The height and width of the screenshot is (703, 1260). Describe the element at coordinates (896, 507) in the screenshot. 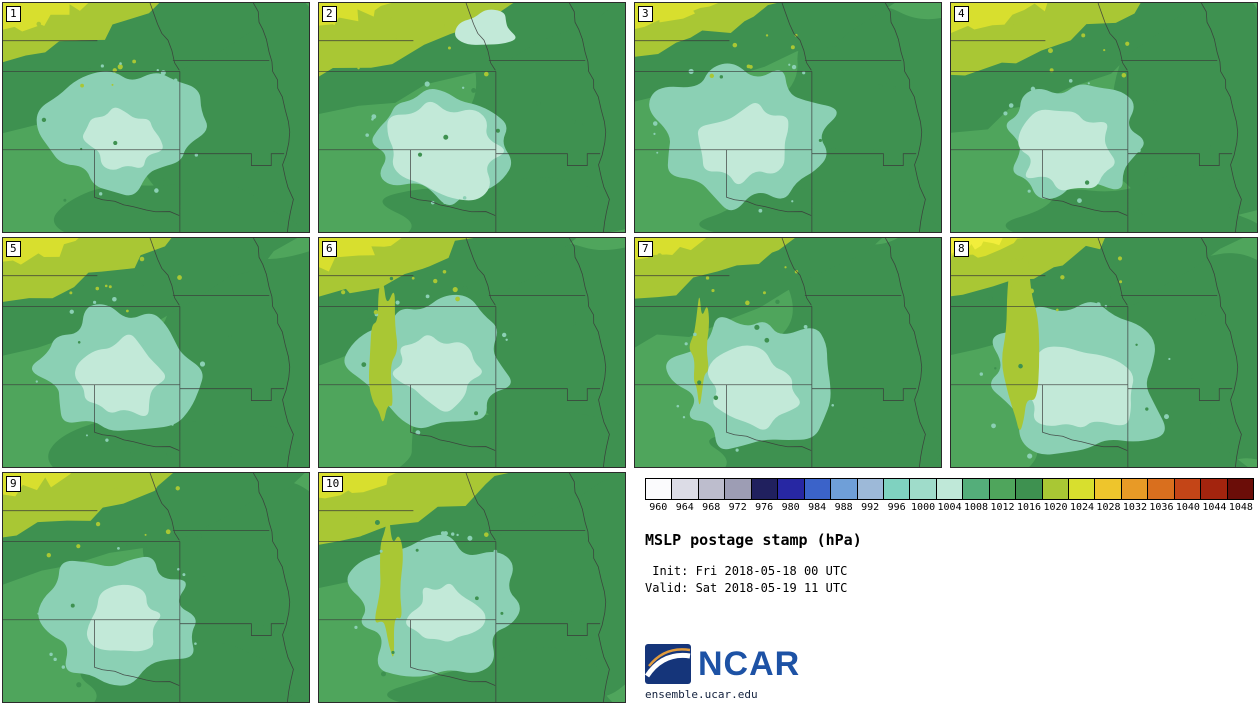

I see `colorbar-tick-label: 996` at that location.